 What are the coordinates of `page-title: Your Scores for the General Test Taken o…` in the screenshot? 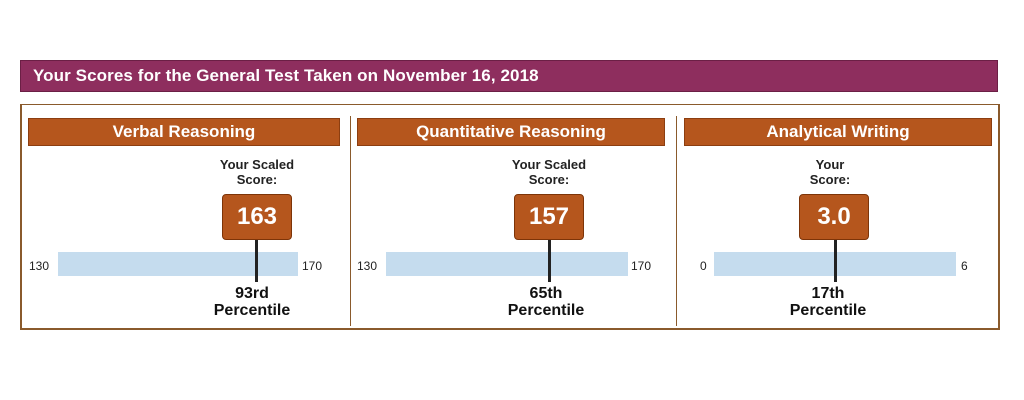 It's located at (509, 76).